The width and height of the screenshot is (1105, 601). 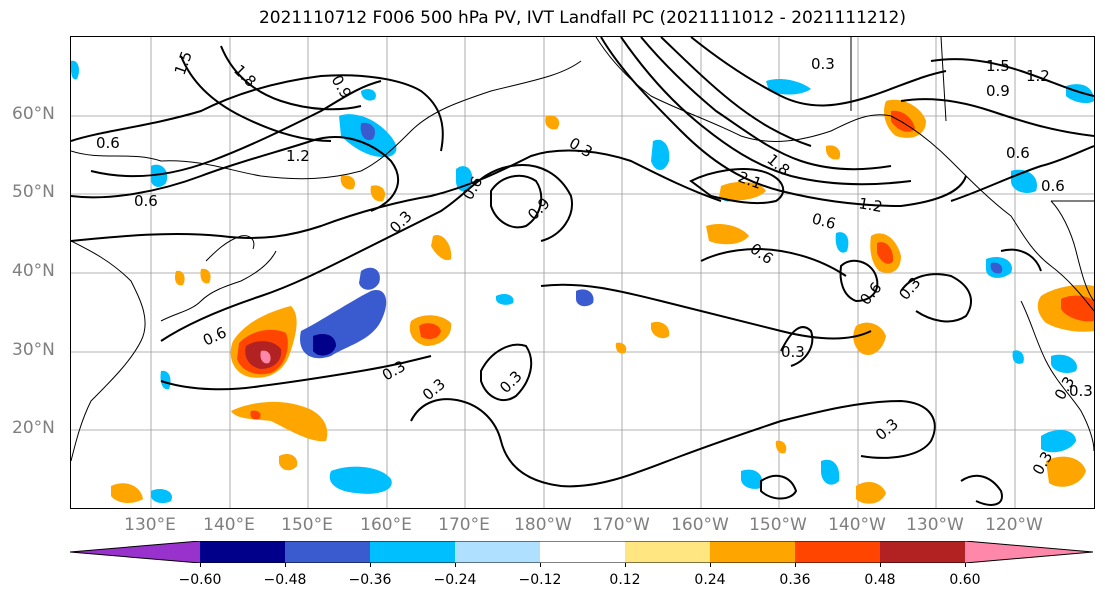 I want to click on lon-label-130w: 130°W, so click(x=935, y=525).